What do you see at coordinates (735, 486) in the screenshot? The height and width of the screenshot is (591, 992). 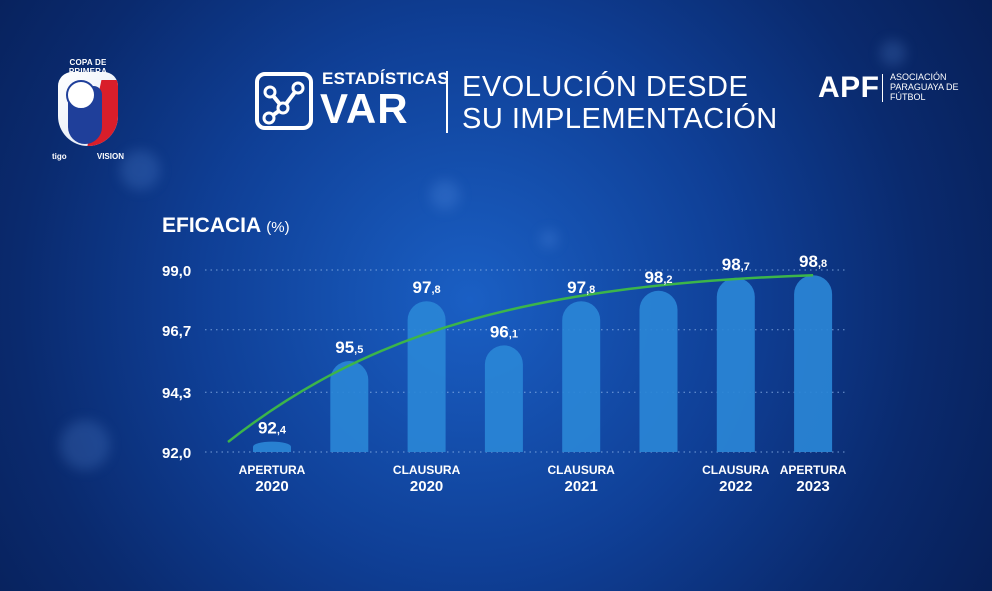 I see `x-category-year: 2022` at bounding box center [735, 486].